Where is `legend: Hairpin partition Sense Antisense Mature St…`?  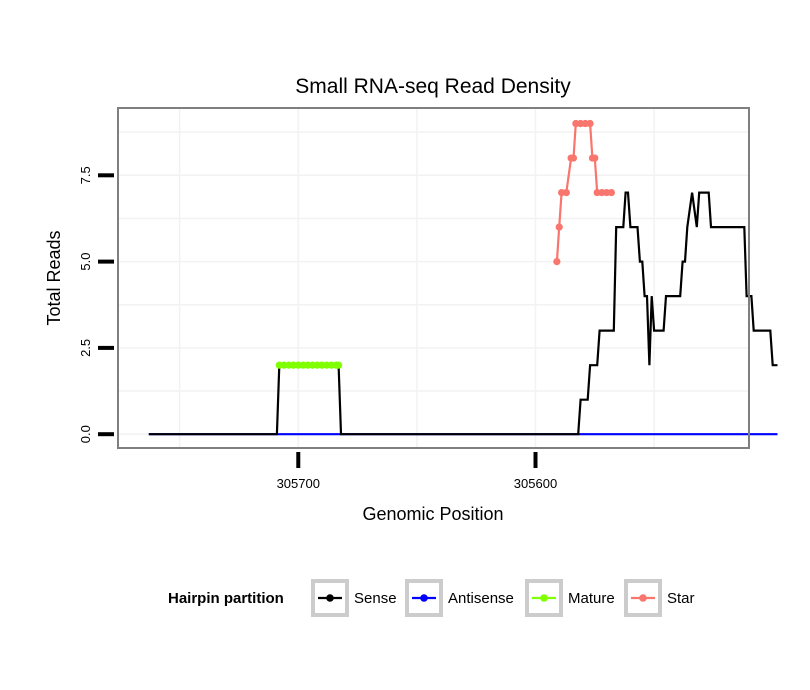
legend: Hairpin partition Sense Antisense Mature St… is located at coordinates (431, 598).